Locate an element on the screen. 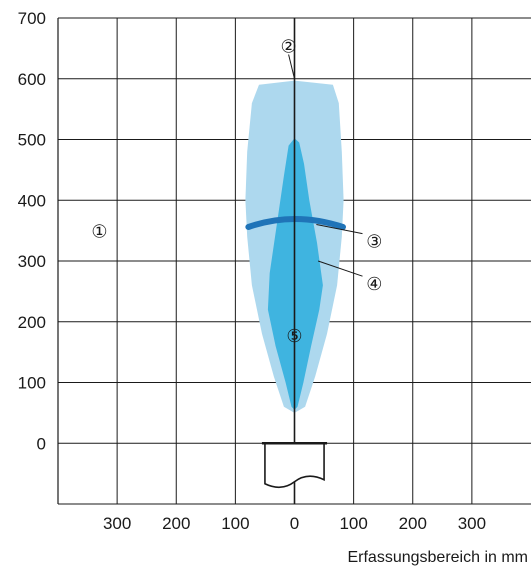 The height and width of the screenshot is (571, 531). inner-detection-zone is located at coordinates (295, 274).